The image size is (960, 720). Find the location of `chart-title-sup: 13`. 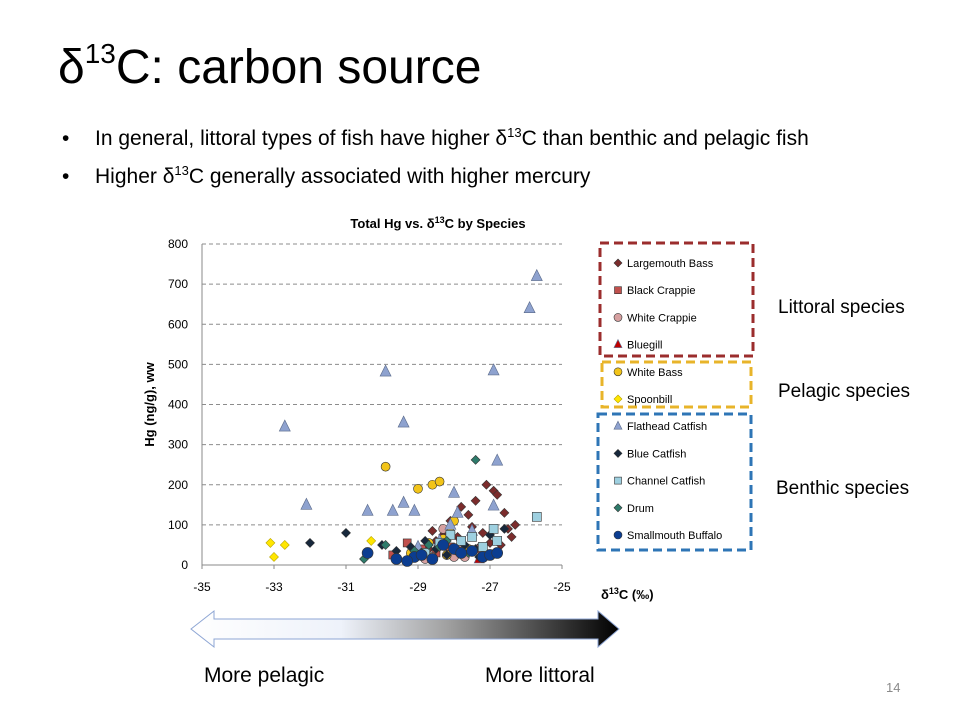

chart-title-sup: 13 is located at coordinates (440, 220).